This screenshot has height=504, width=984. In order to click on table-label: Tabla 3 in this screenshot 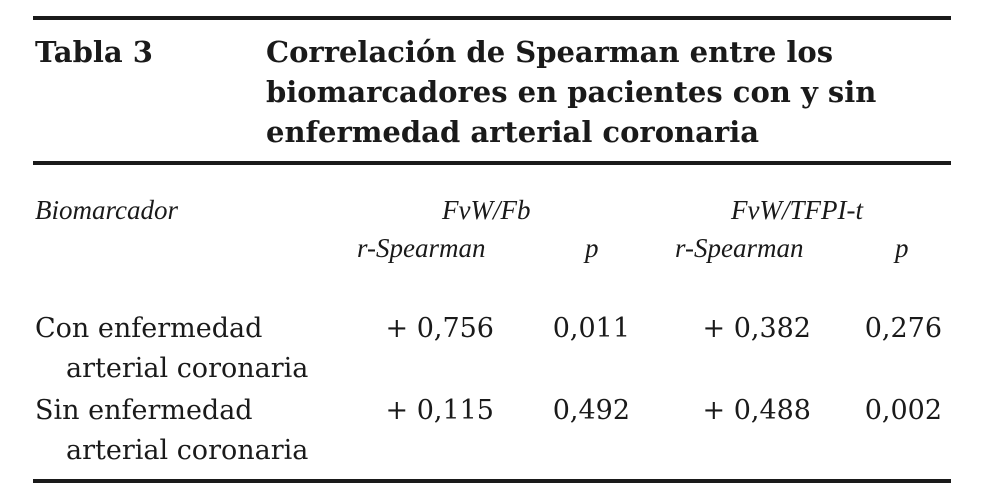, I will do `click(94, 52)`.